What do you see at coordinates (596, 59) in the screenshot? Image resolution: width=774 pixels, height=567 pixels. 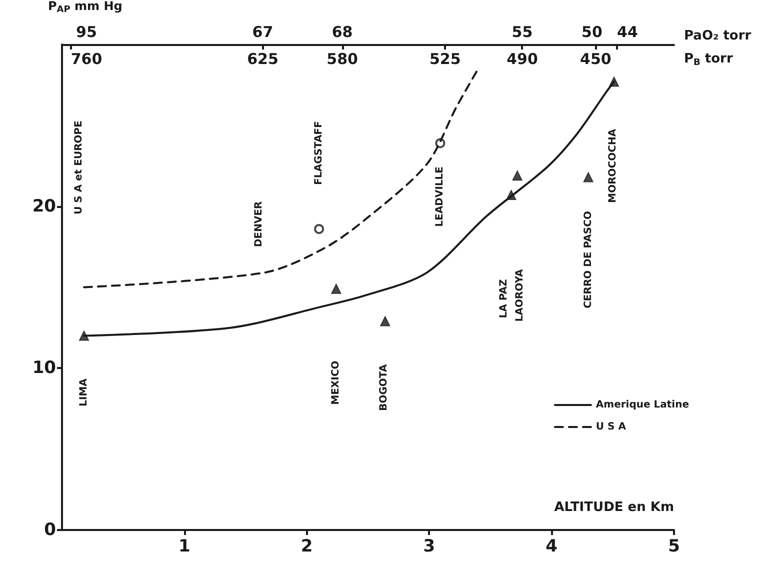 I see `annotation: 450` at bounding box center [596, 59].